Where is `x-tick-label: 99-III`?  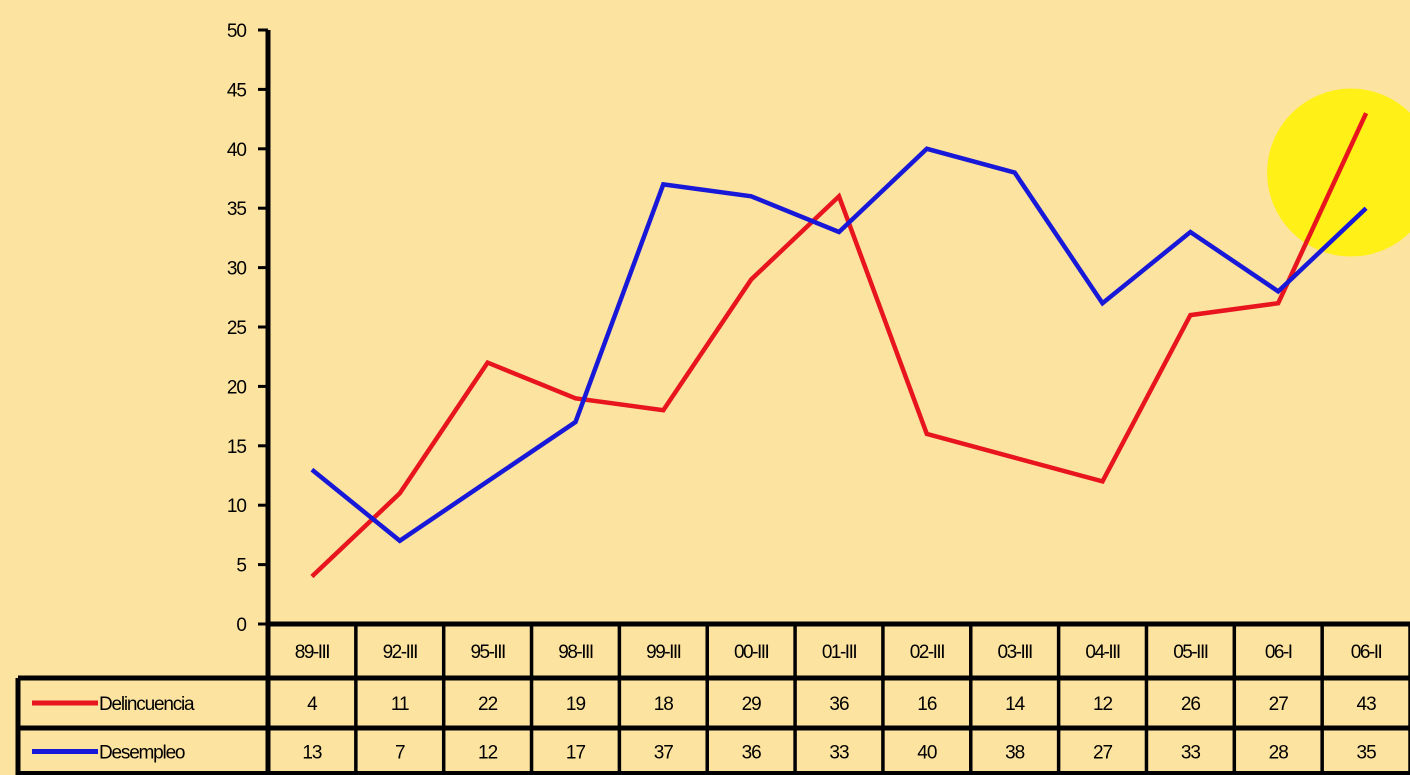 x-tick-label: 99-III is located at coordinates (663, 652).